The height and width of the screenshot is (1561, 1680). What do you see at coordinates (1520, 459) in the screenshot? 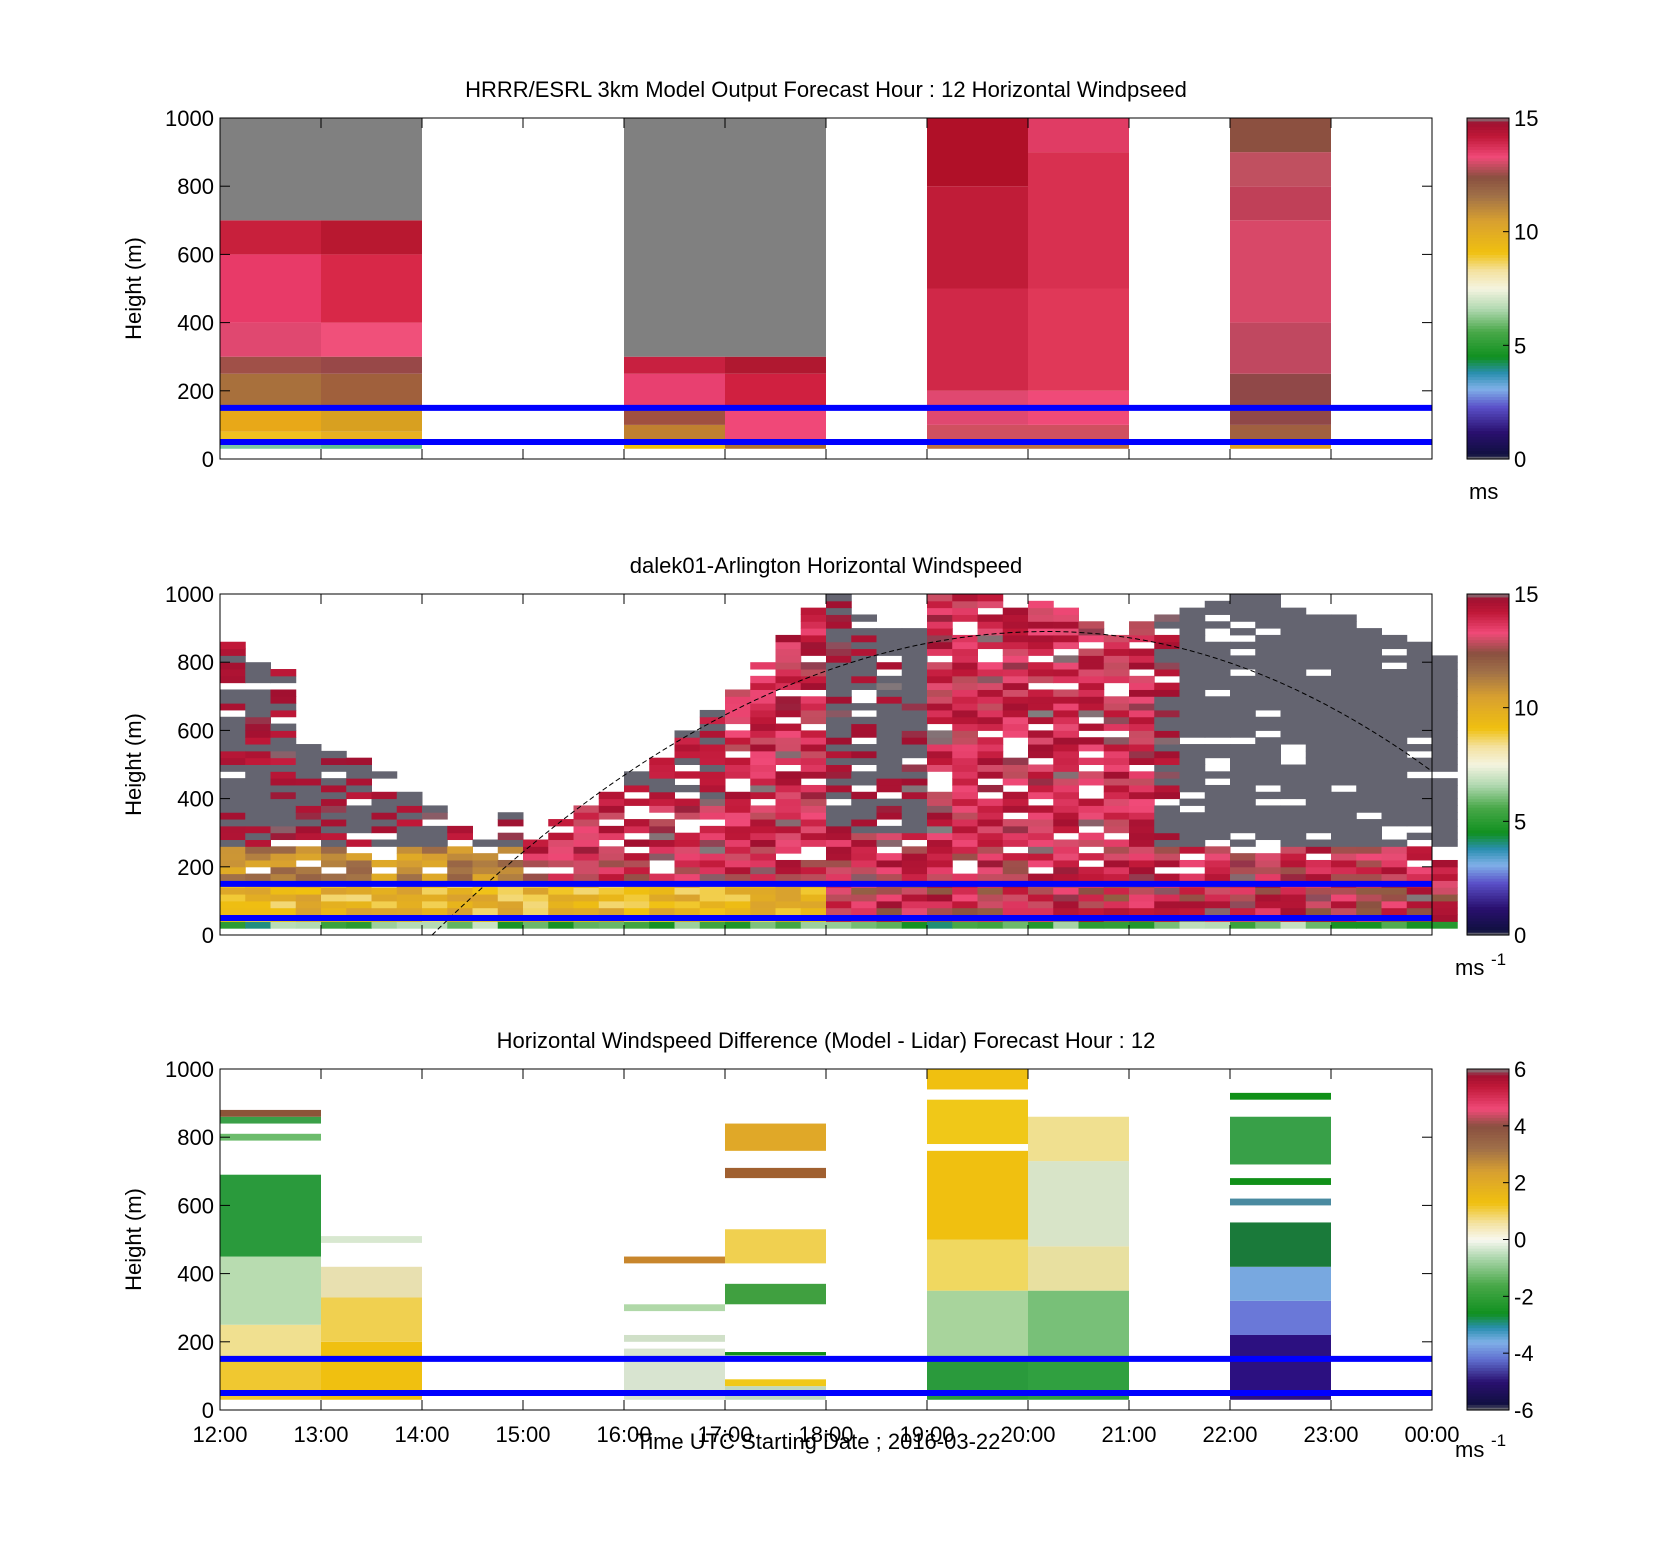
I see `colorbar-tick-label: 0` at bounding box center [1520, 459].